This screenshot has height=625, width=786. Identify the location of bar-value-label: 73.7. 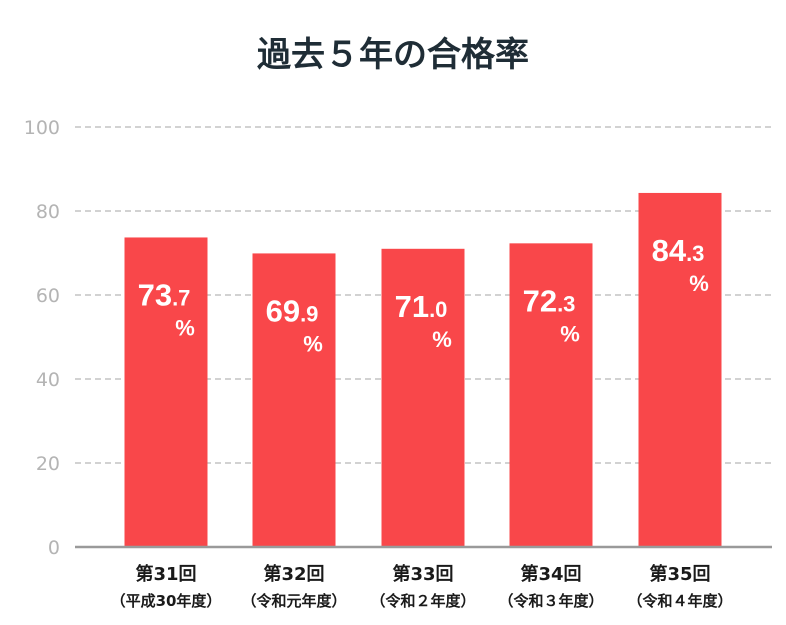
(164, 294).